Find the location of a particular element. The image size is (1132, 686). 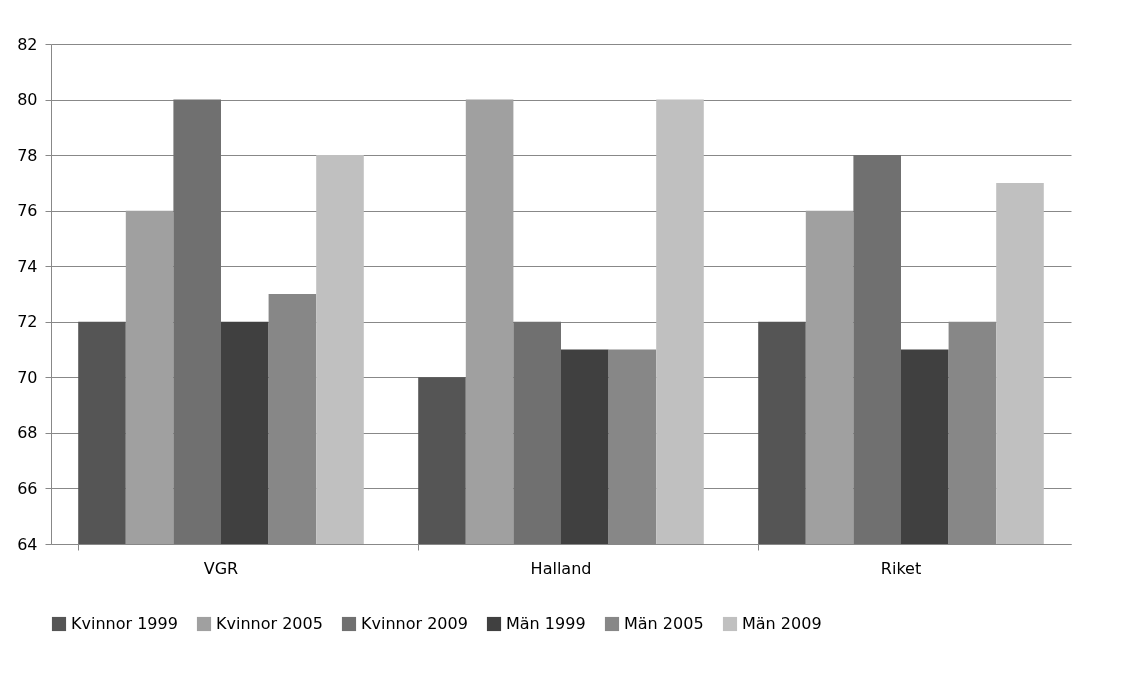

x-tick-label: Riket is located at coordinates (901, 568).